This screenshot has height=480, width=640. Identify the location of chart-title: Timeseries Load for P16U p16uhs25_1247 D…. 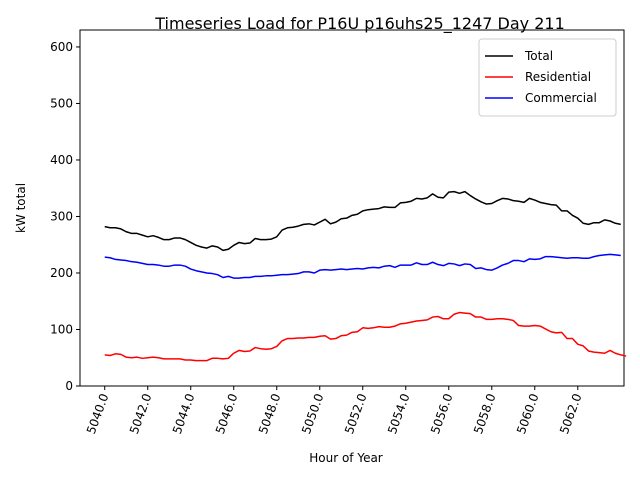
(359, 24).